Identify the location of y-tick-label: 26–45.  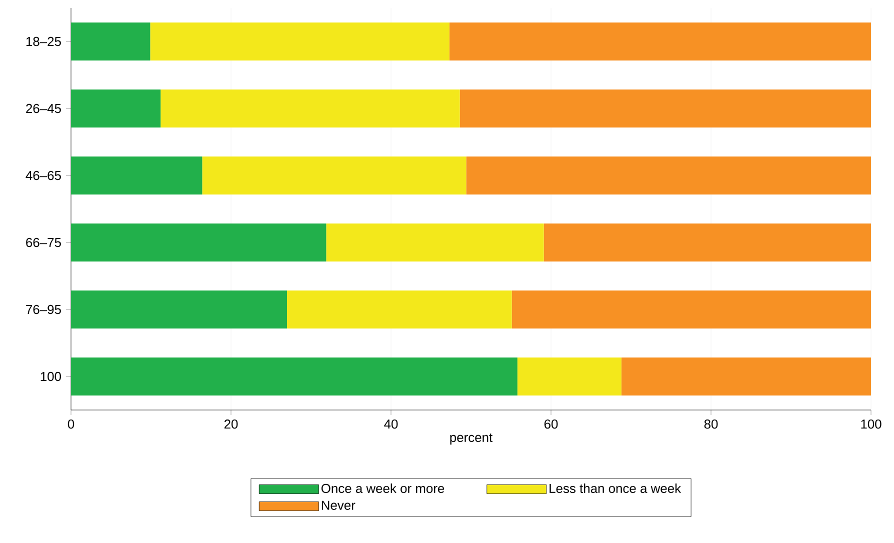
(43, 109).